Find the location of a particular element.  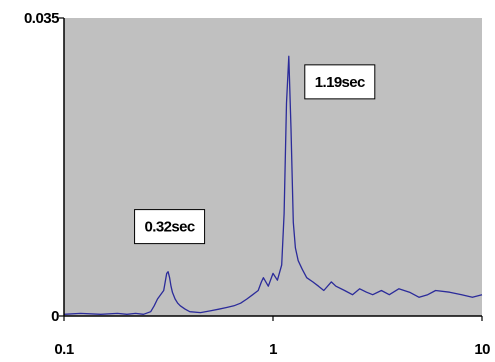

y-tick-label: 0.035 is located at coordinates (41, 18).